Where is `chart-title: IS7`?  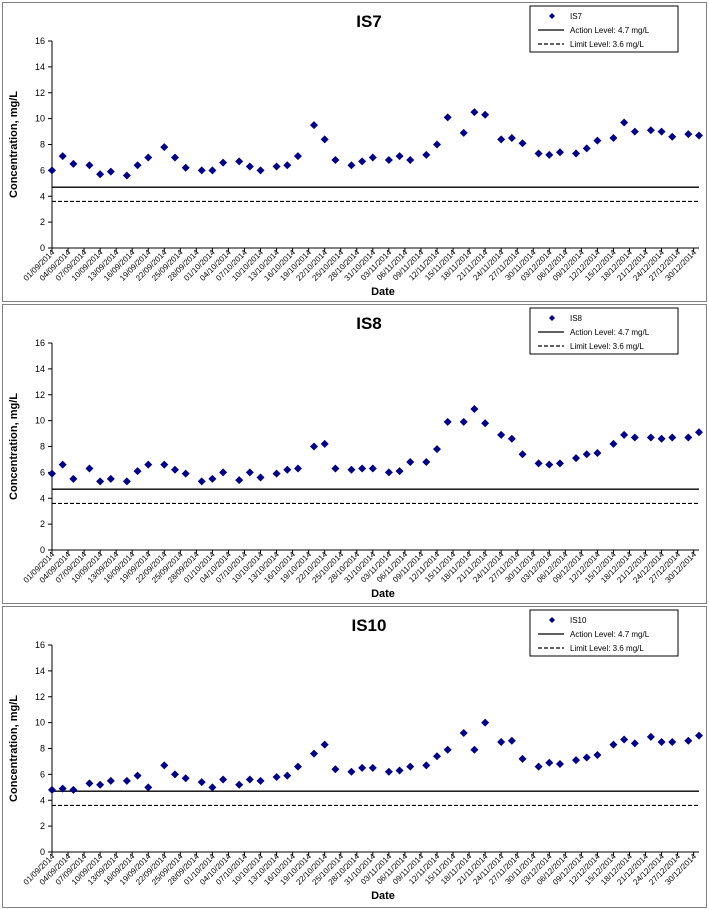 chart-title: IS7 is located at coordinates (369, 21).